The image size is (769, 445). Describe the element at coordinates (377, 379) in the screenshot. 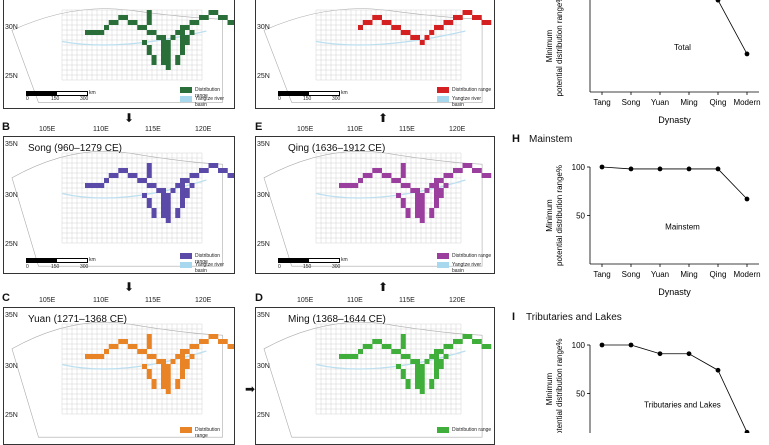

I see `map-svg` at that location.